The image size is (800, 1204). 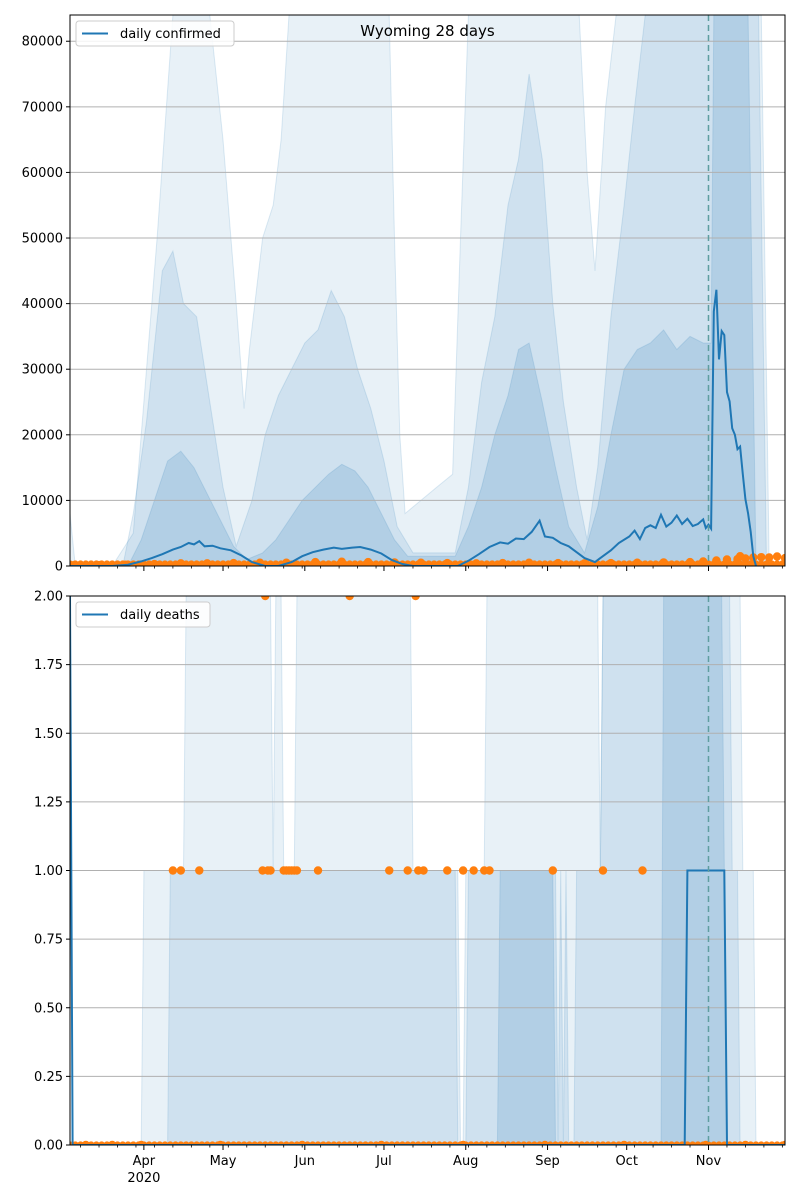 What do you see at coordinates (48, 1008) in the screenshot?
I see `y-tick-label: 0.50` at bounding box center [48, 1008].